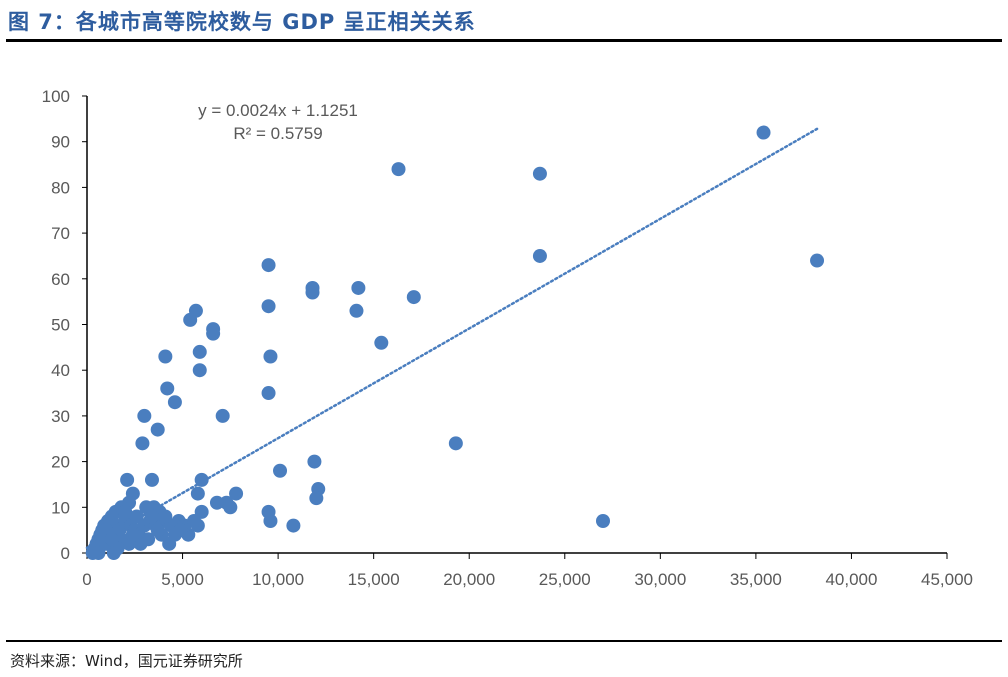 Image resolution: width=1008 pixels, height=677 pixels. Describe the element at coordinates (504, 641) in the screenshot. I see `footer-divider` at that location.